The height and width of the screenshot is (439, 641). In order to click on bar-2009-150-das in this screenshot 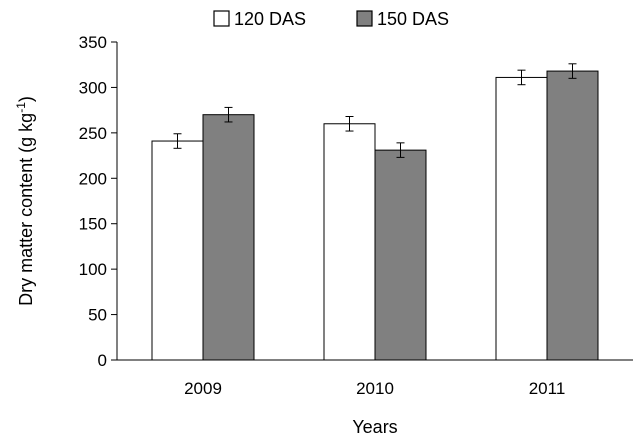, I will do `click(228, 237)`.